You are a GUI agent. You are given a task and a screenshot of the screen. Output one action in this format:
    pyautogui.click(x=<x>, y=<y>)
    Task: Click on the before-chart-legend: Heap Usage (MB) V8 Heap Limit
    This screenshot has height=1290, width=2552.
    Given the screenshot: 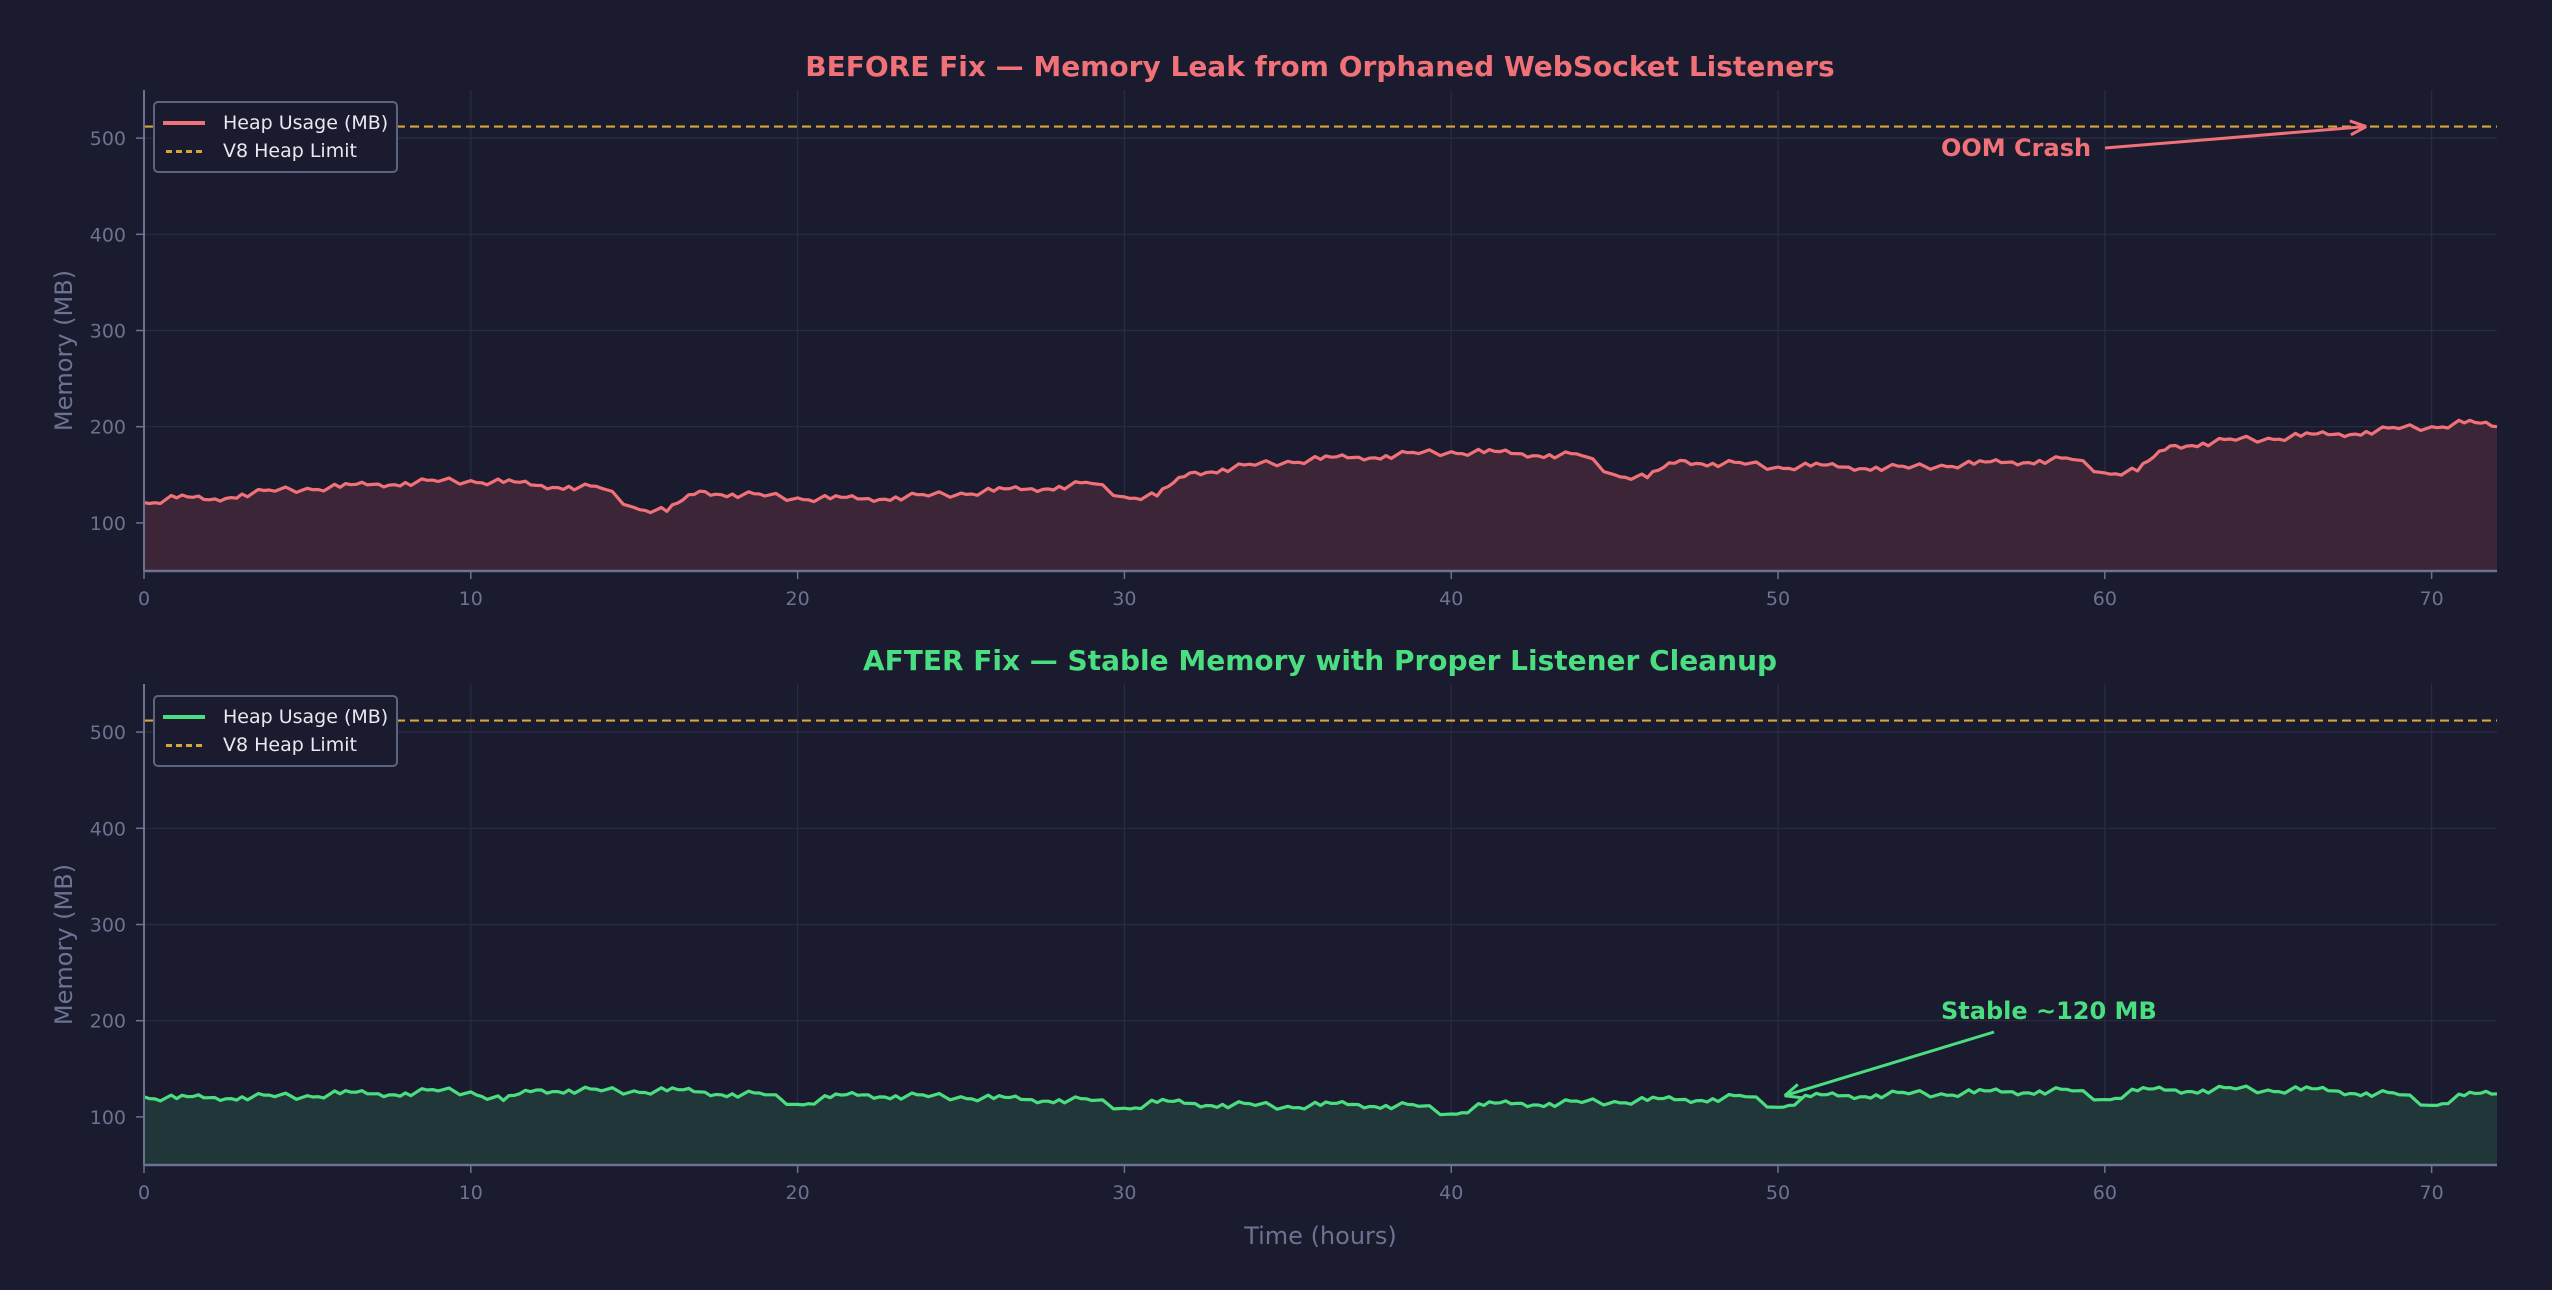 What is the action you would take?
    pyautogui.click(x=276, y=137)
    